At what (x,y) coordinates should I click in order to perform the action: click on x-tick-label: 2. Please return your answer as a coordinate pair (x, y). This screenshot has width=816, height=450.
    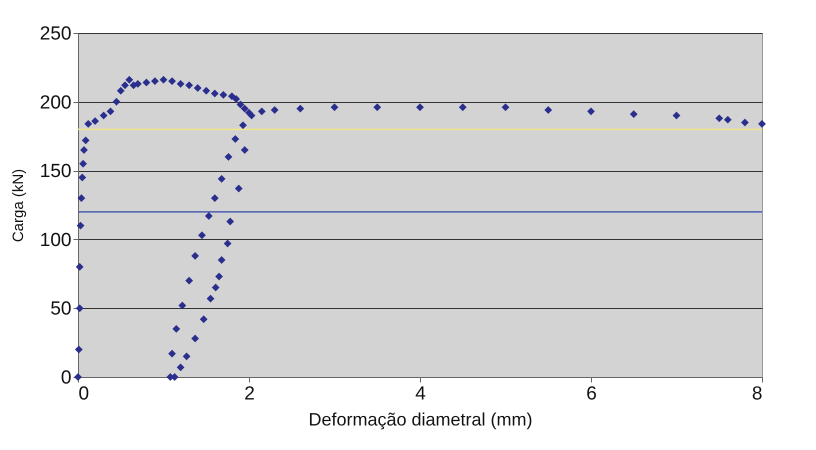
    Looking at the image, I should click on (249, 394).